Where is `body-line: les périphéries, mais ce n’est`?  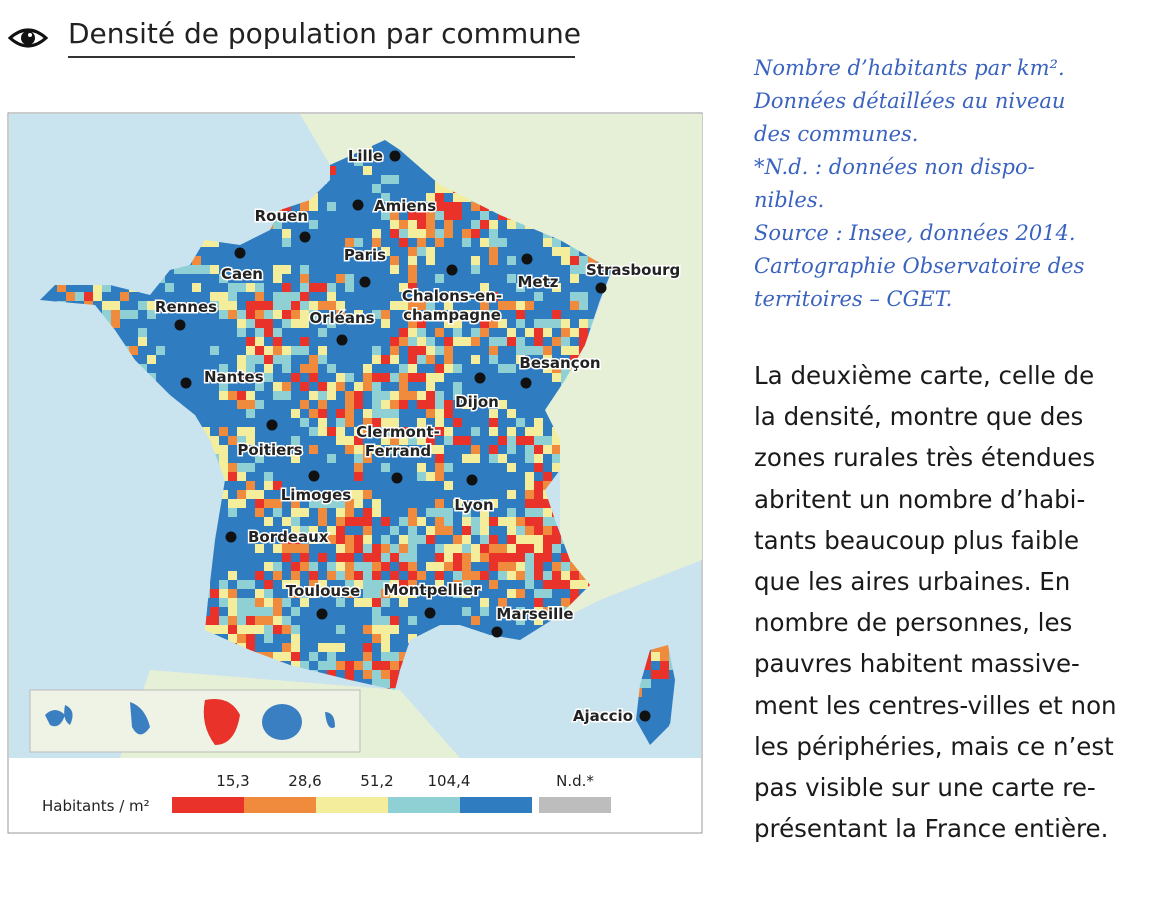 body-line: les périphéries, mais ce n’est is located at coordinates (934, 746).